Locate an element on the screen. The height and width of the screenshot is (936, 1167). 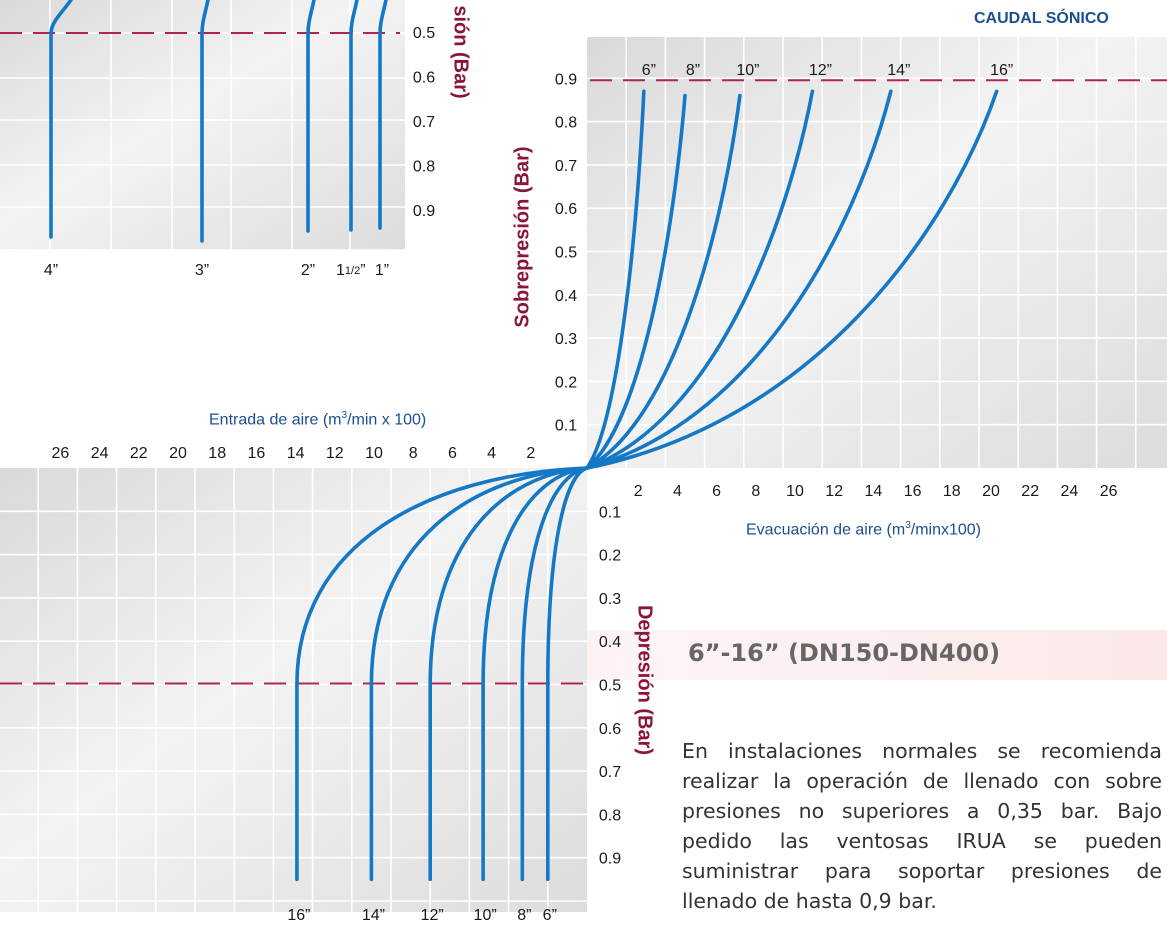
x-tick-entrada-4: 4 is located at coordinates (491, 453).